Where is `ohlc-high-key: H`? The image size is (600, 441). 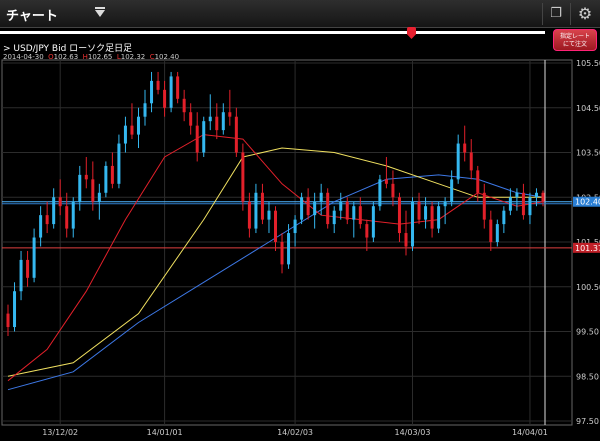 ohlc-high-key: H is located at coordinates (85, 57).